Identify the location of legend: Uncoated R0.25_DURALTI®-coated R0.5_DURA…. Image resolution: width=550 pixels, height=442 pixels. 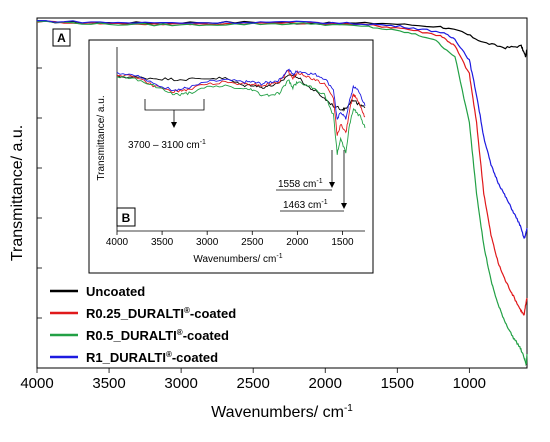
(143, 324).